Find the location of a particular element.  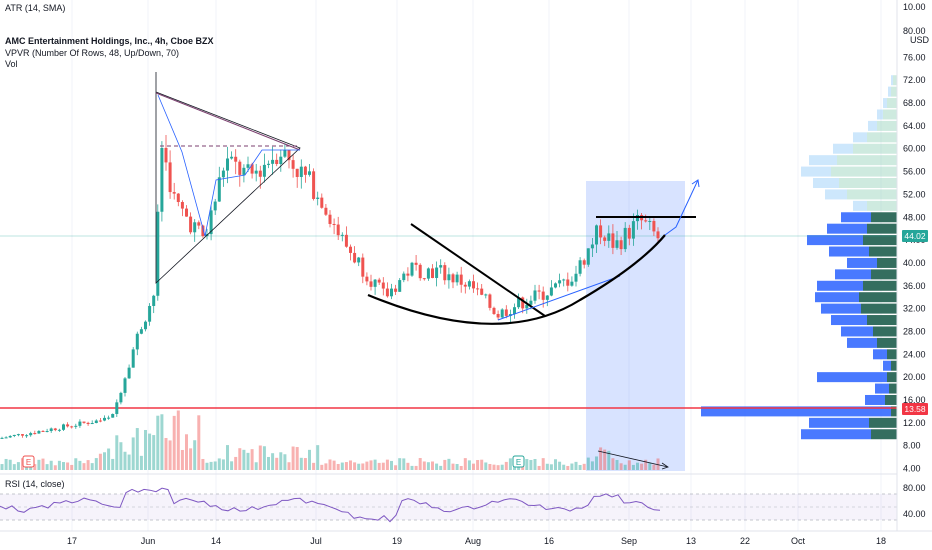

price-axis-label: 40.00 is located at coordinates (914, 263).